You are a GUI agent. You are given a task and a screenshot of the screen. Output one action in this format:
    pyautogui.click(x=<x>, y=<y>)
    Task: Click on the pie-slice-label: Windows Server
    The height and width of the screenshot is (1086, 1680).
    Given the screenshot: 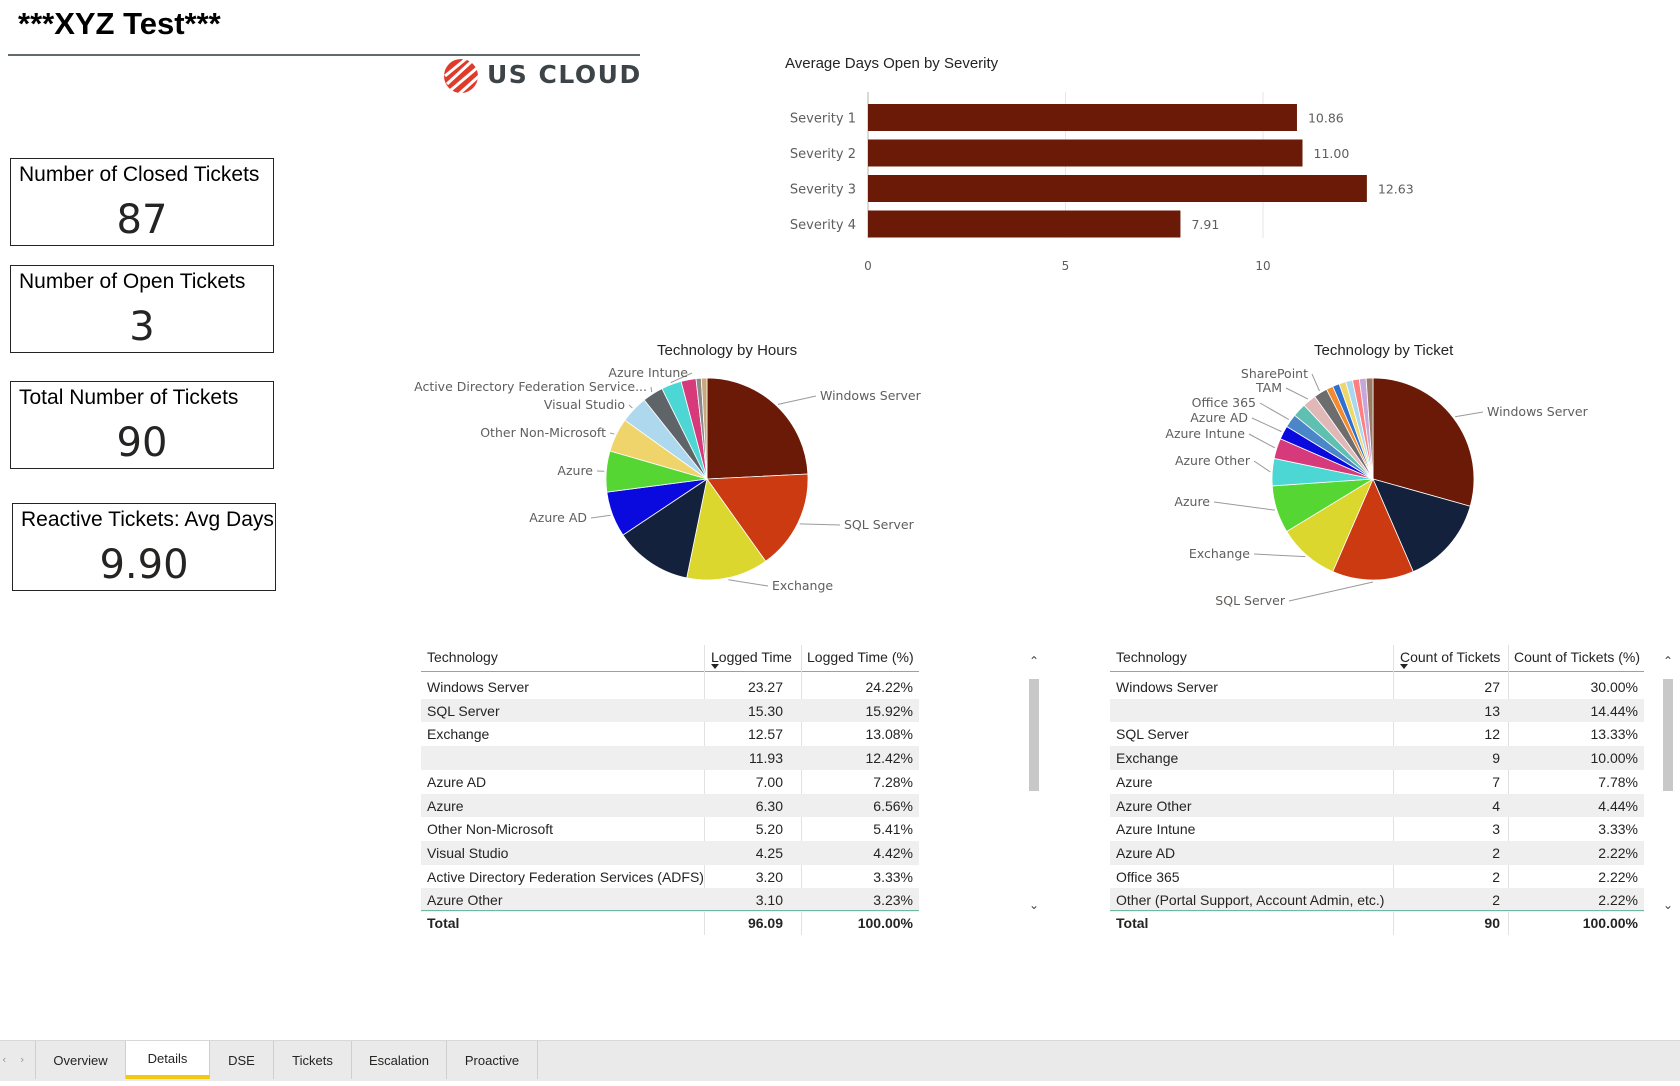 What is the action you would take?
    pyautogui.click(x=871, y=395)
    